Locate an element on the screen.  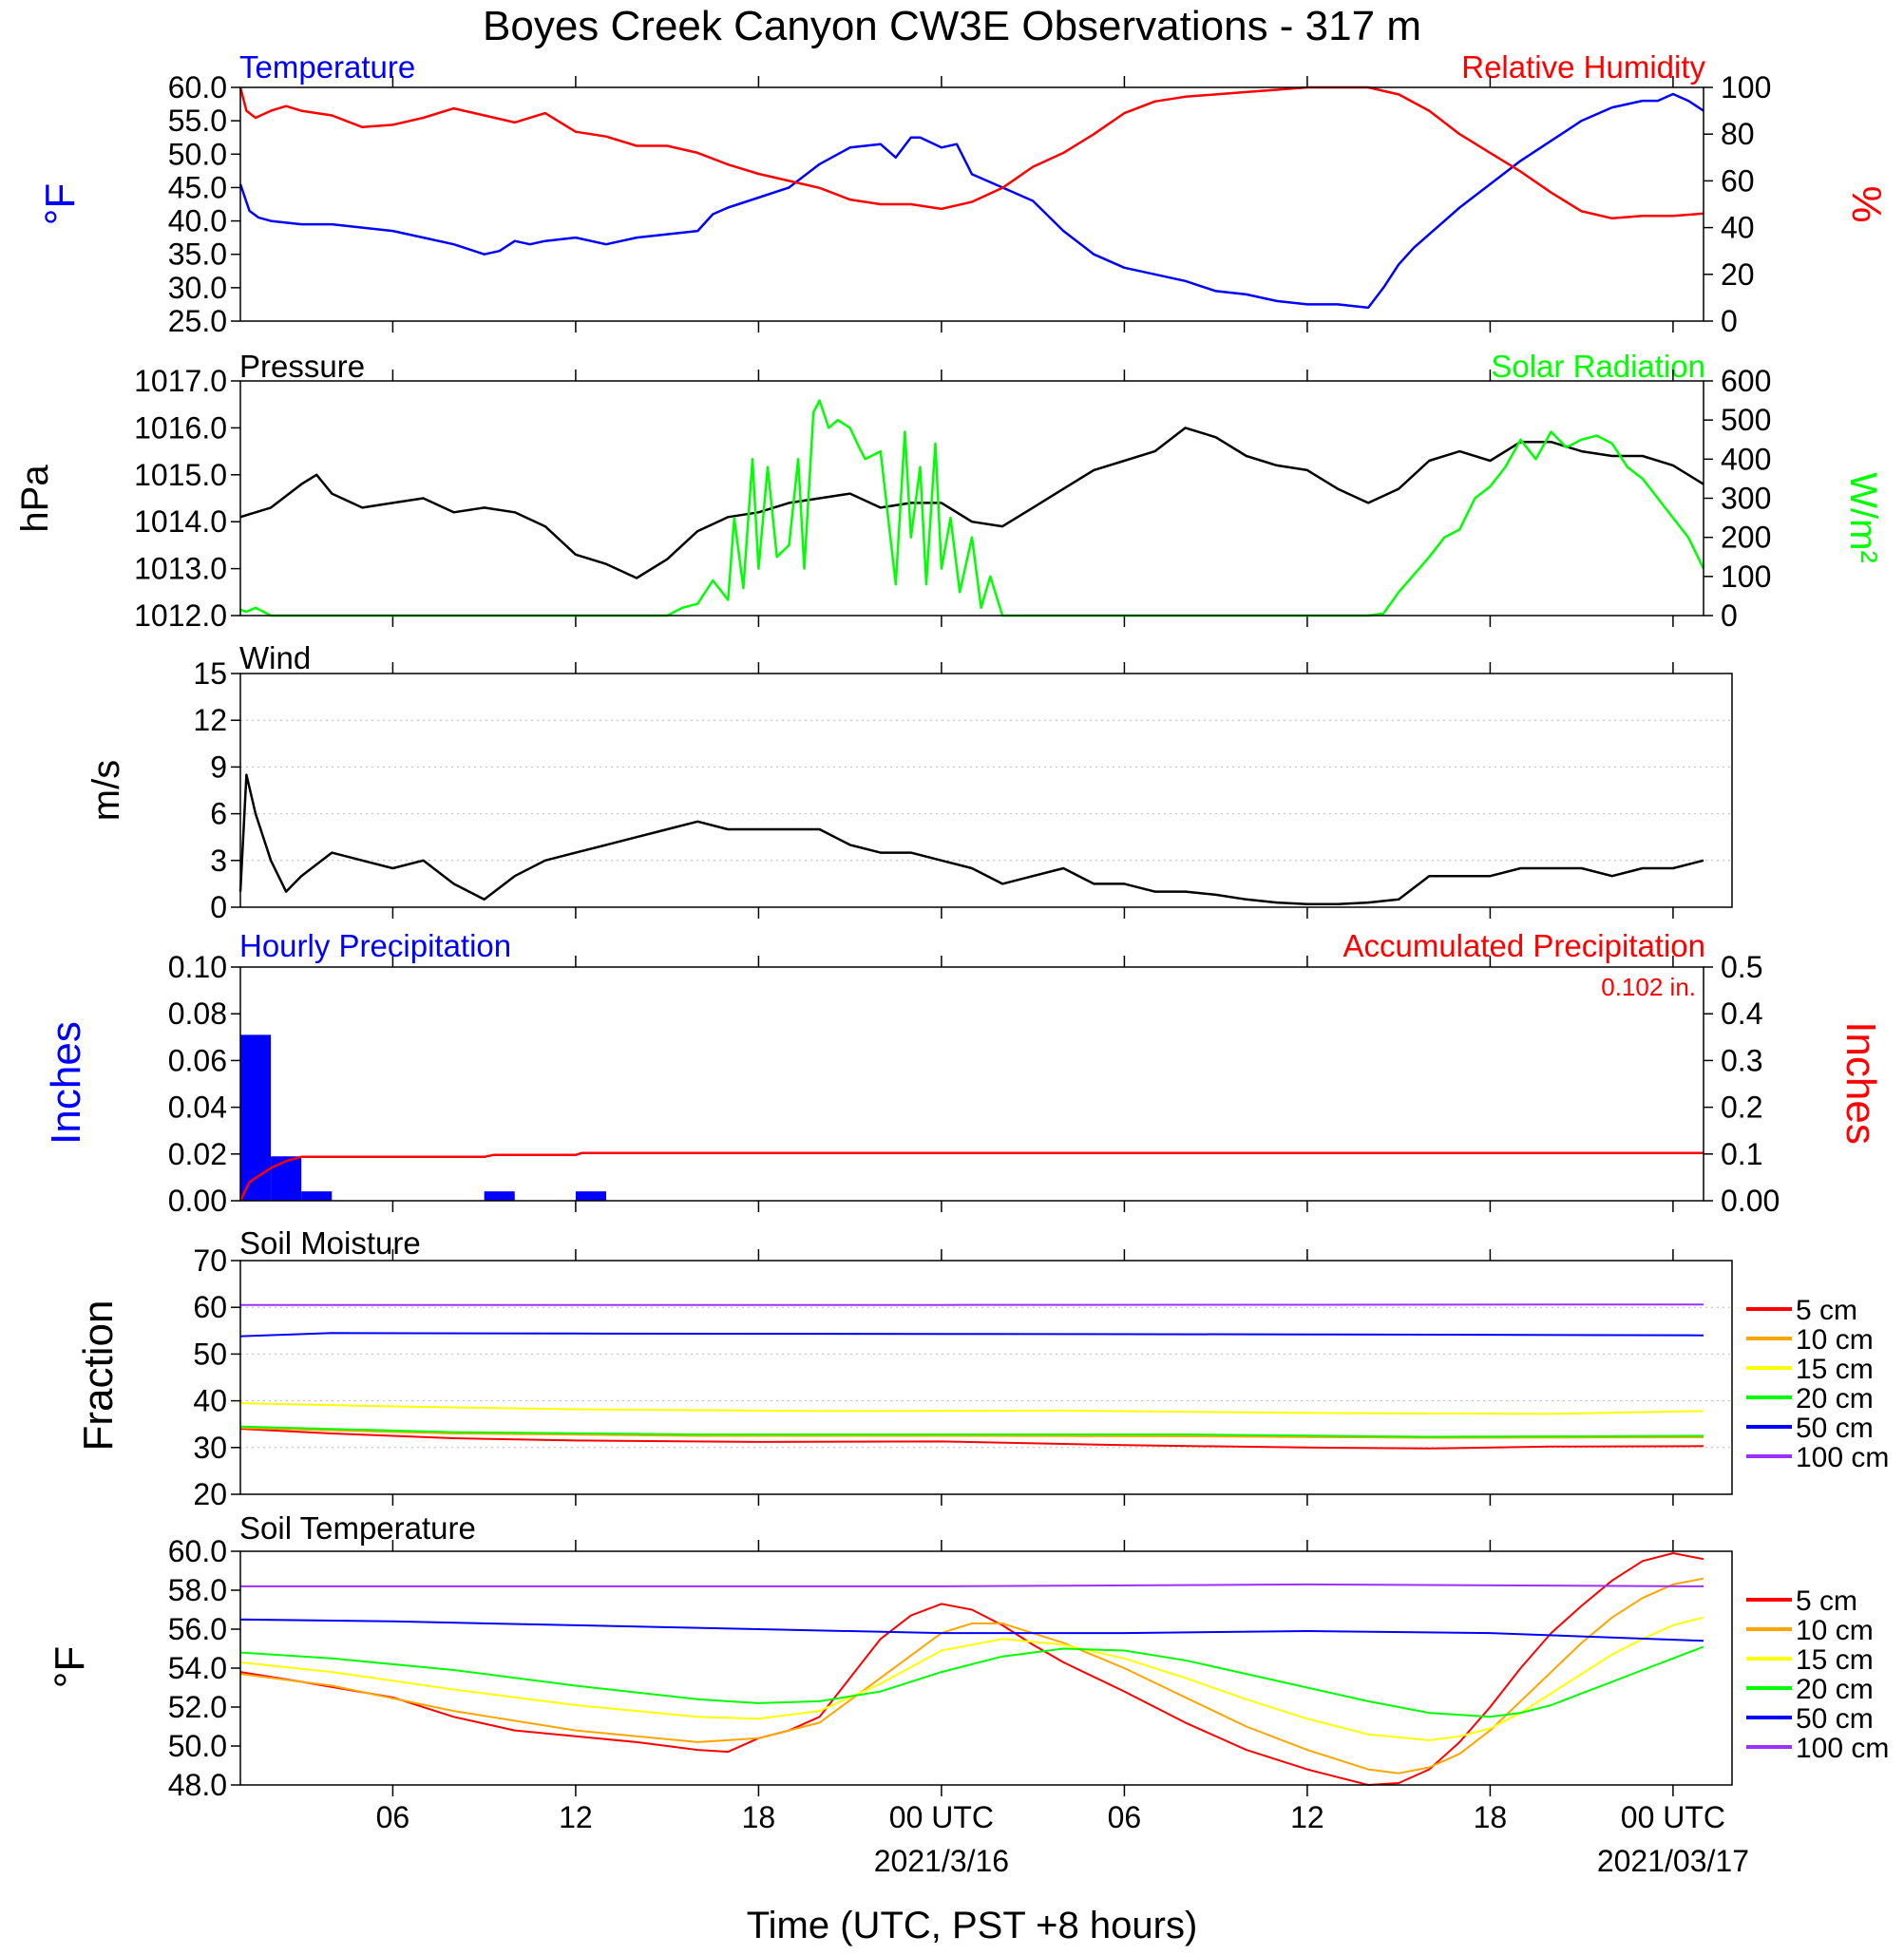
x-tick-label: 06 is located at coordinates (1125, 1817).